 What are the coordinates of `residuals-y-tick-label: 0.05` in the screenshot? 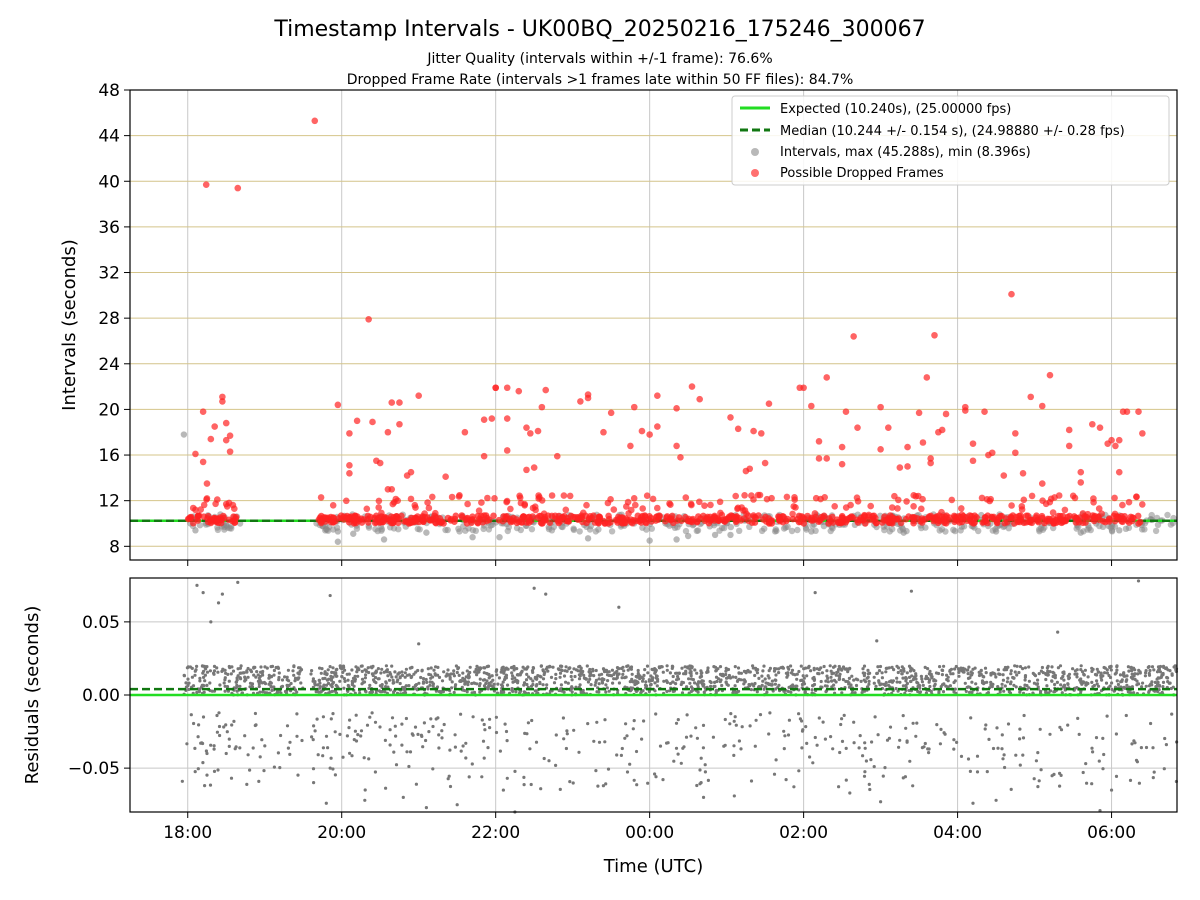 It's located at (101, 623).